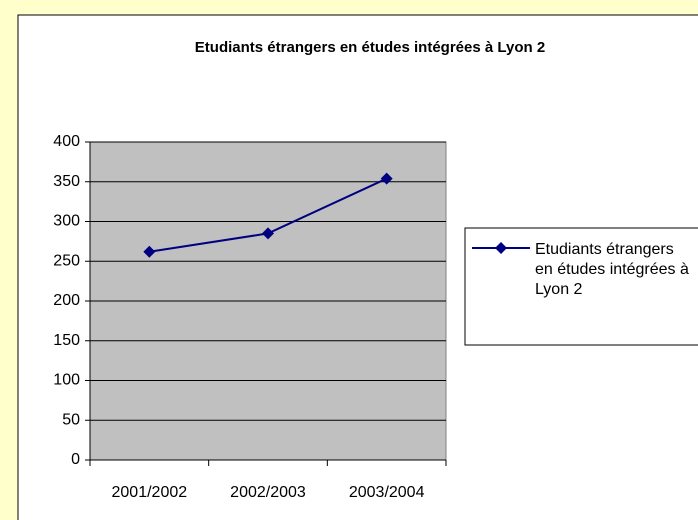 The width and height of the screenshot is (698, 520). Describe the element at coordinates (66, 141) in the screenshot. I see `y-tick-label: 400` at that location.